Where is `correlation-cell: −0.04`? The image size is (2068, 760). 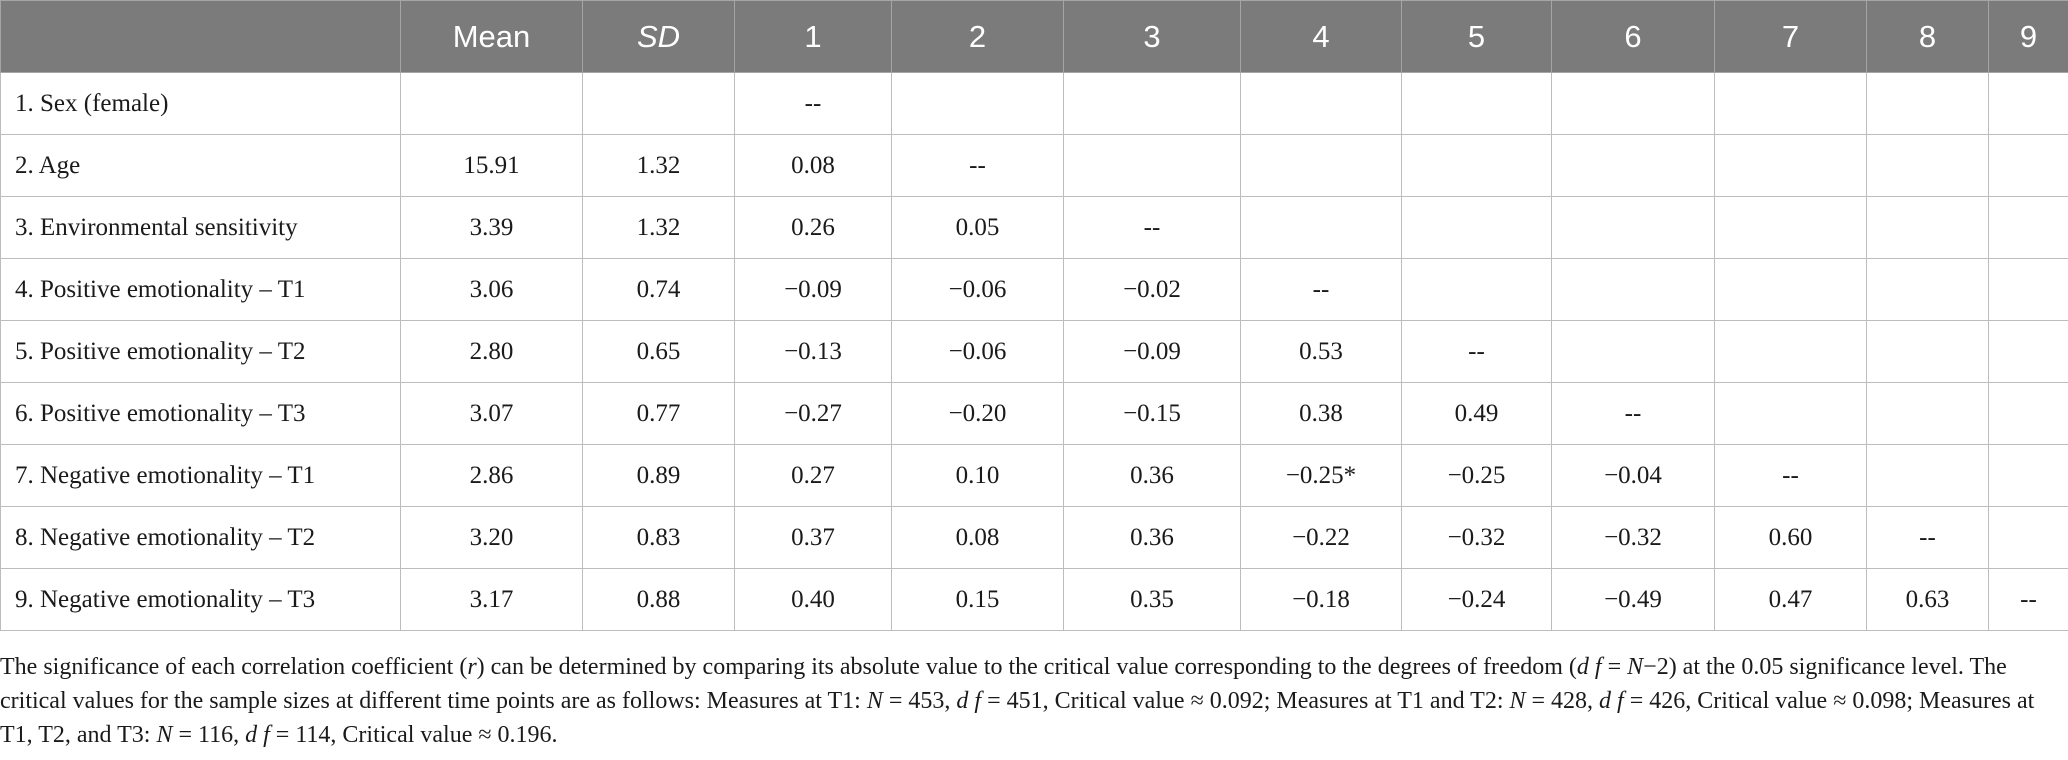 correlation-cell: −0.04 is located at coordinates (1633, 475).